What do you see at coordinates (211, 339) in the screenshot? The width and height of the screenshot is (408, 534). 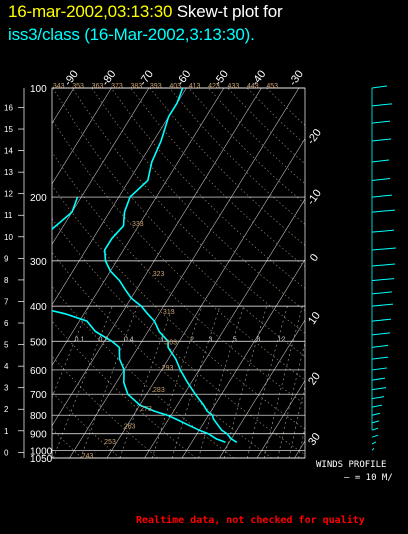 I see `mixing-ratio-label: 3` at bounding box center [211, 339].